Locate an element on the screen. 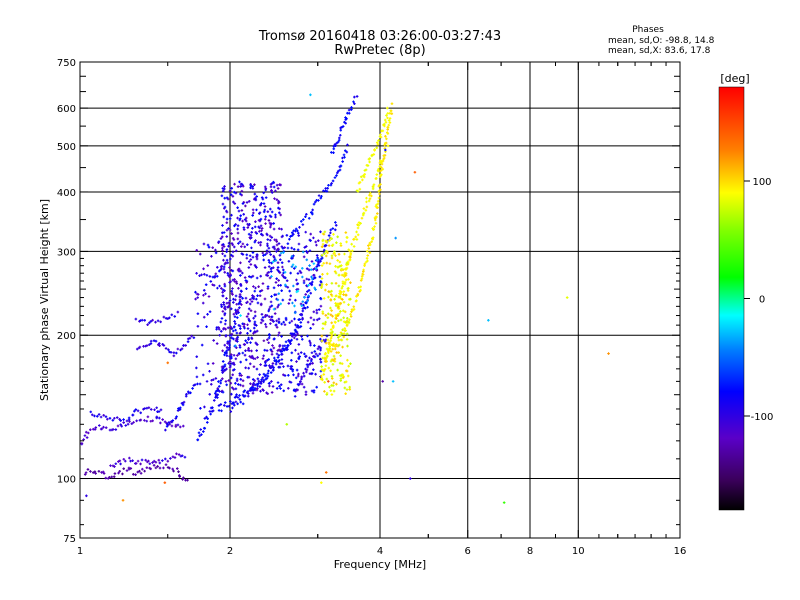 The height and width of the screenshot is (600, 800). y-tick-label: 500 is located at coordinates (66, 147).